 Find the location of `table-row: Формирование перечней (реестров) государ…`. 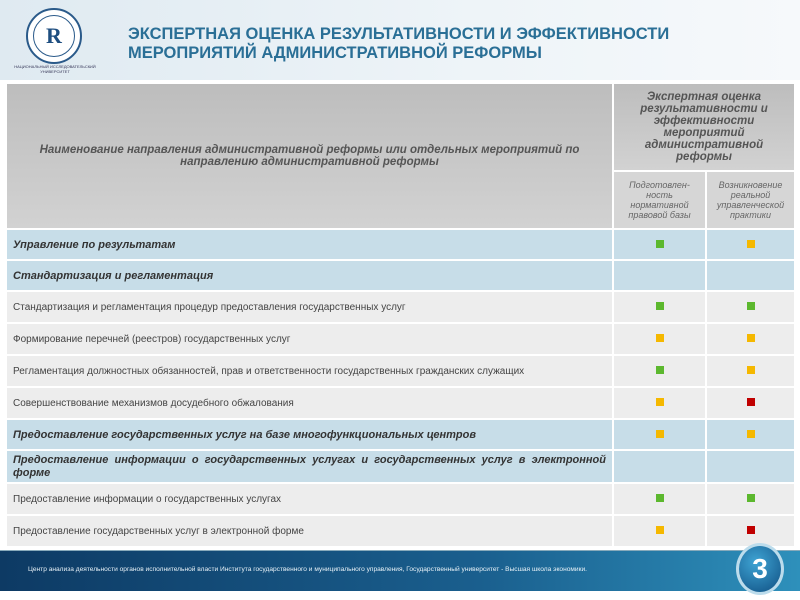

table-row: Формирование перечней (реестров) государ… is located at coordinates (400, 339).